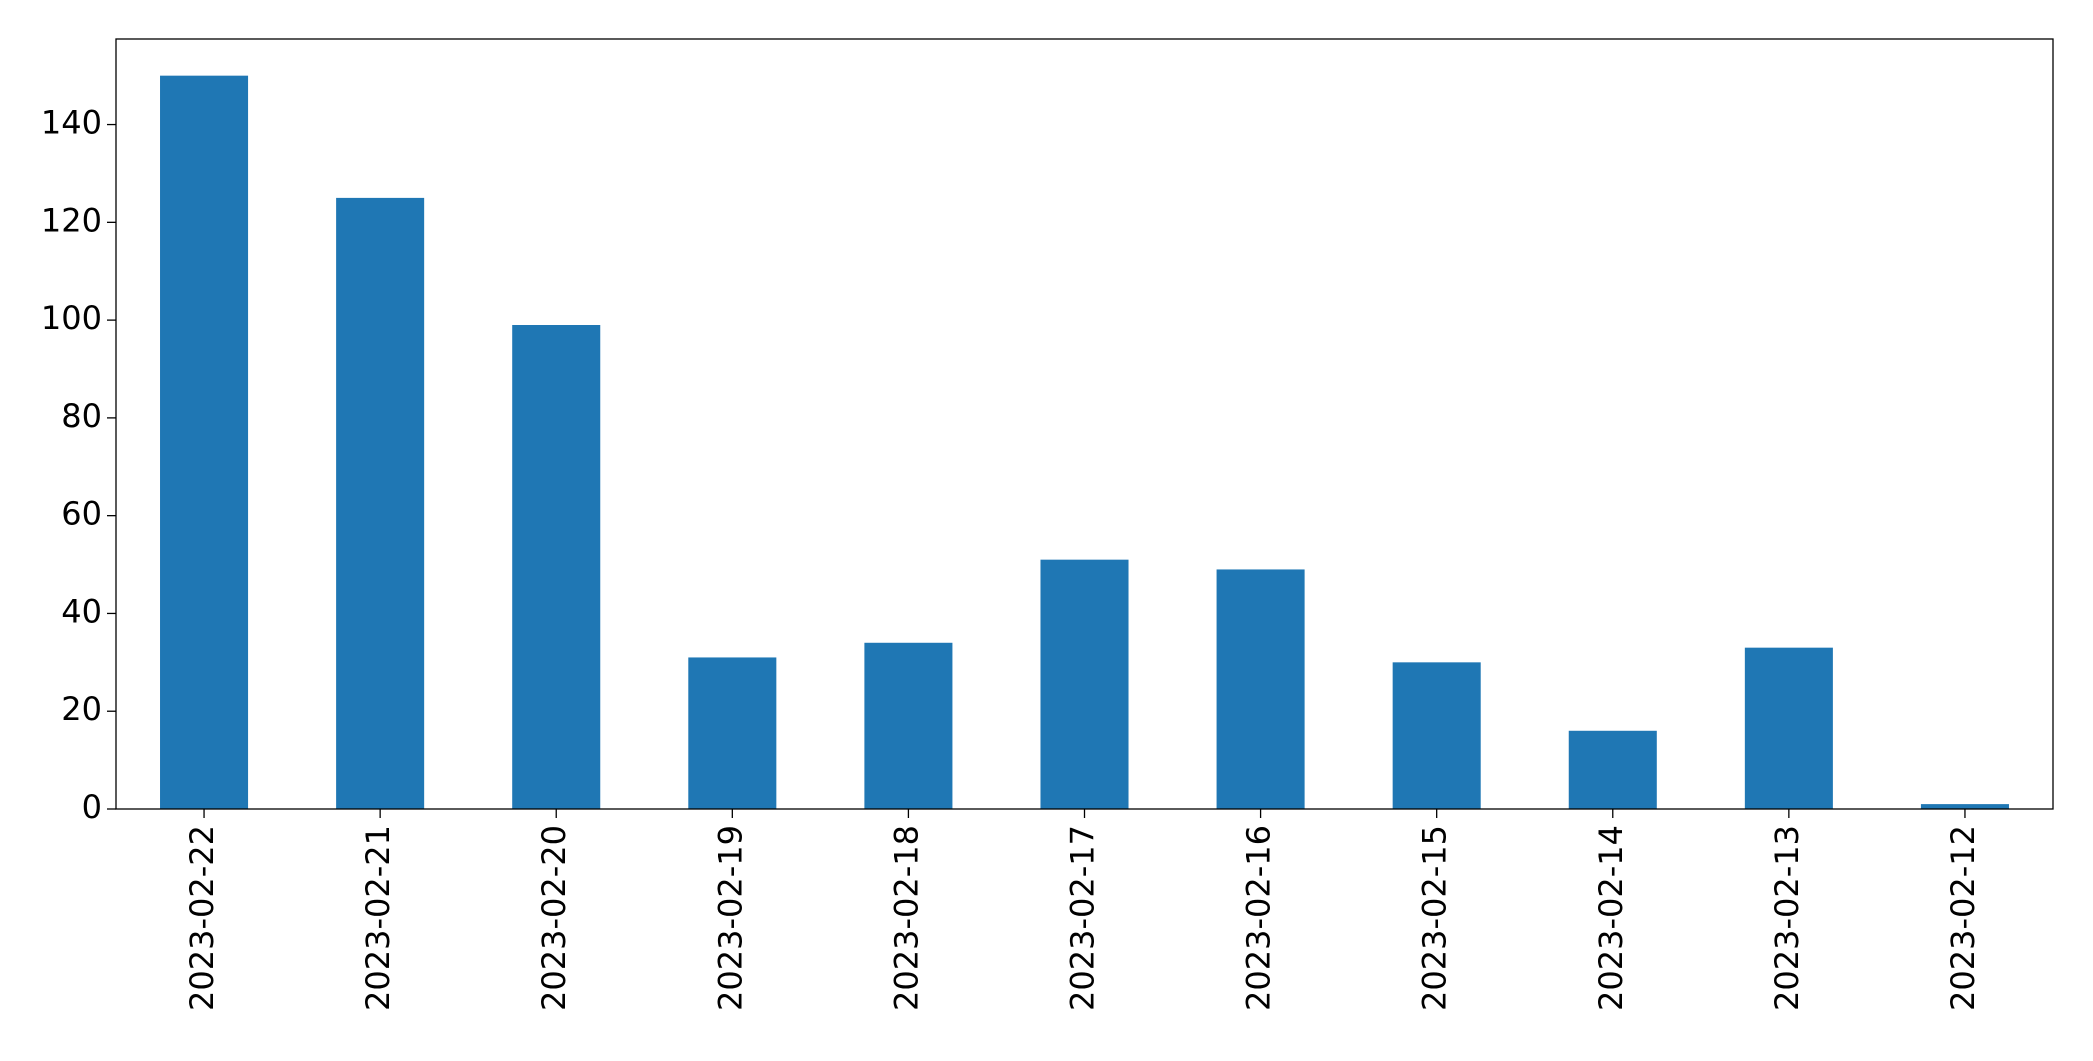 The width and height of the screenshot is (2093, 1061). Describe the element at coordinates (81, 709) in the screenshot. I see `y-tick-label: 20` at that location.